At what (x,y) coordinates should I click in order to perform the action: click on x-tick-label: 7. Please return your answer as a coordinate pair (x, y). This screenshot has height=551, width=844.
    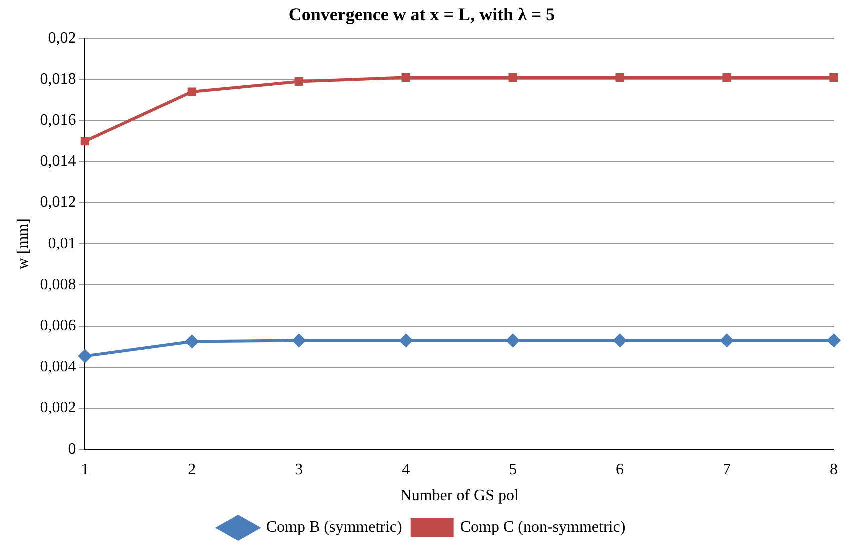
    Looking at the image, I should click on (727, 469).